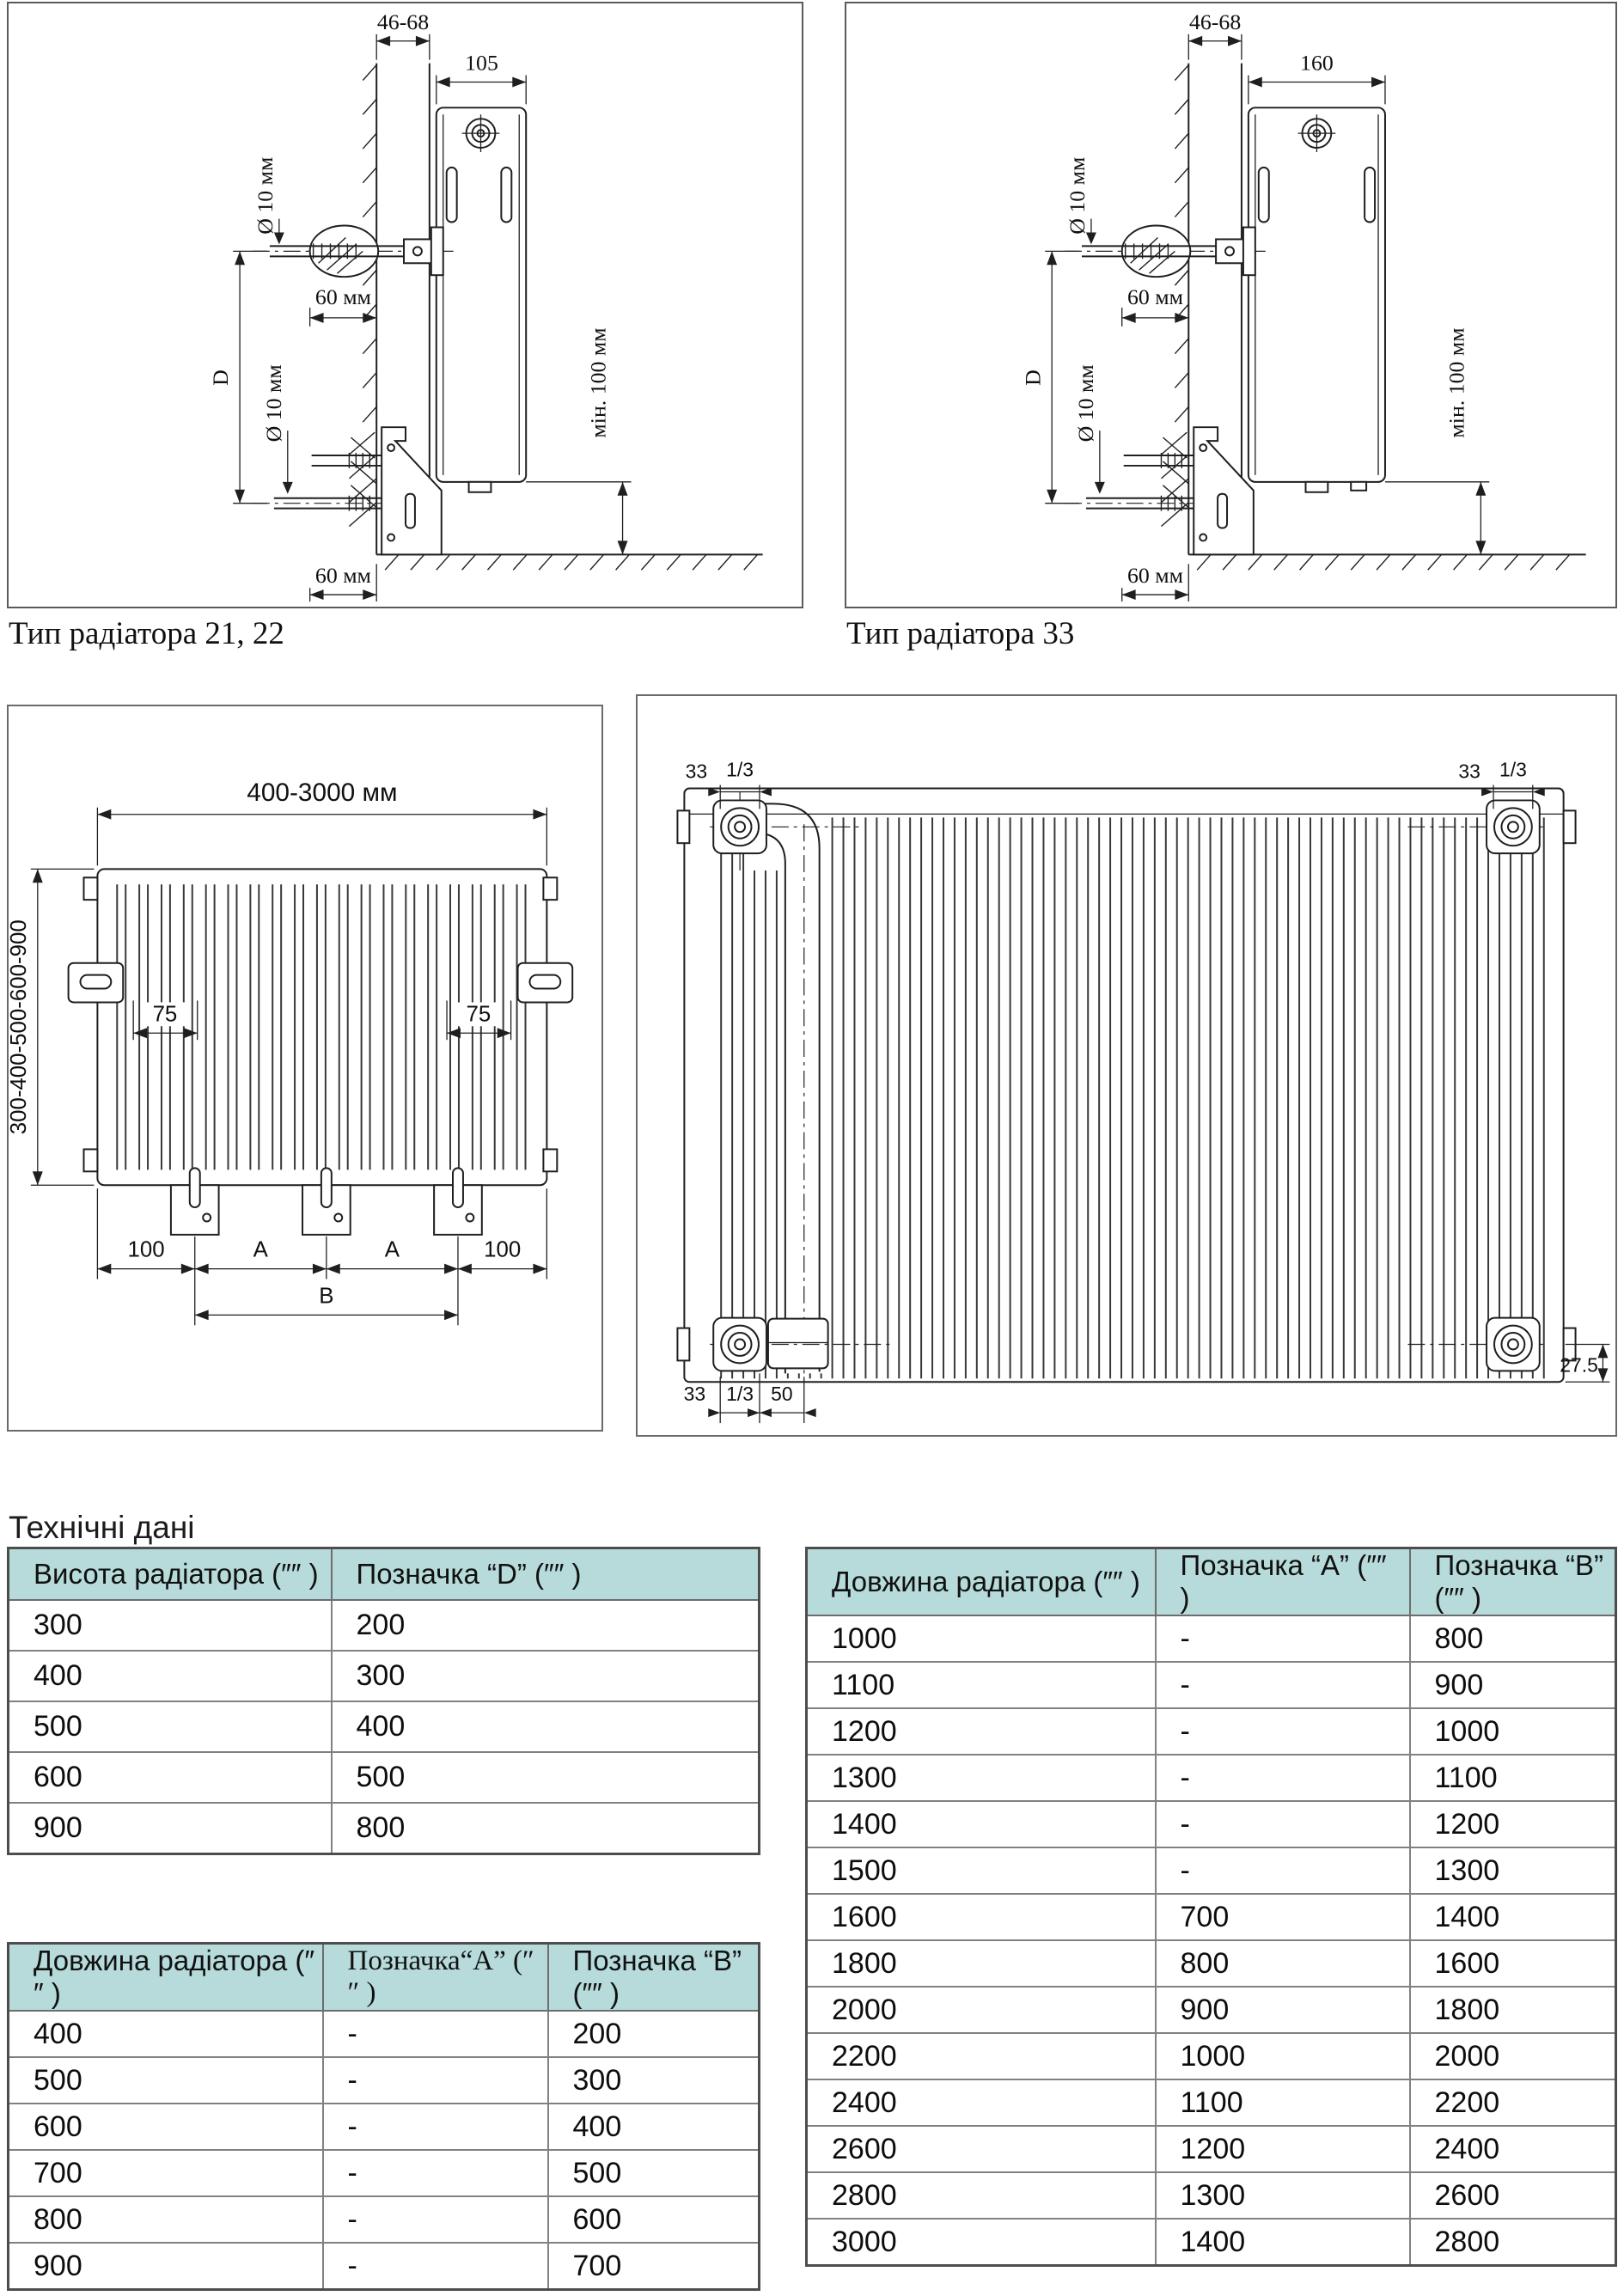 This screenshot has height=2296, width=1624. I want to click on table-row: 1400-1200, so click(1211, 1824).